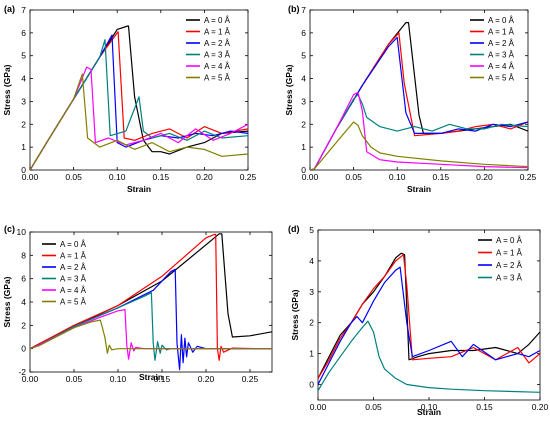  Describe the element at coordinates (22, 232) in the screenshot. I see `y-tick-label: 10` at that location.